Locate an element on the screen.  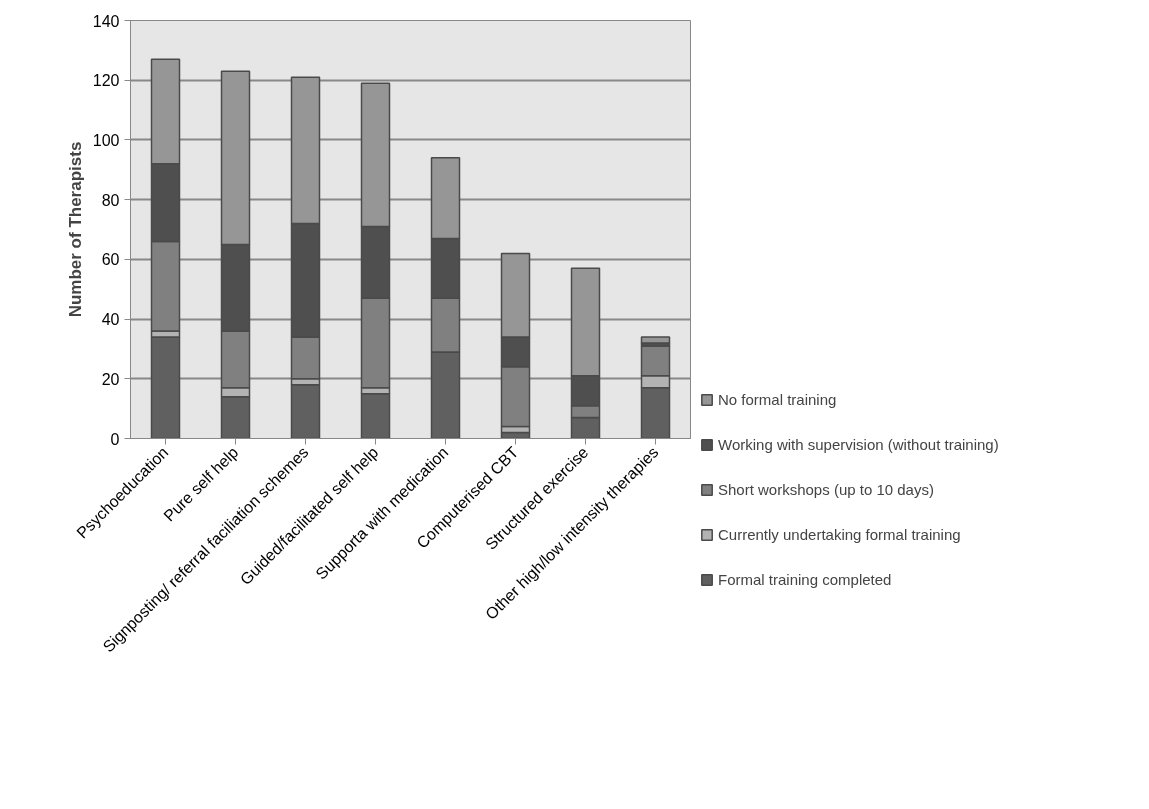
y-tick-label: 80 is located at coordinates (110, 200).